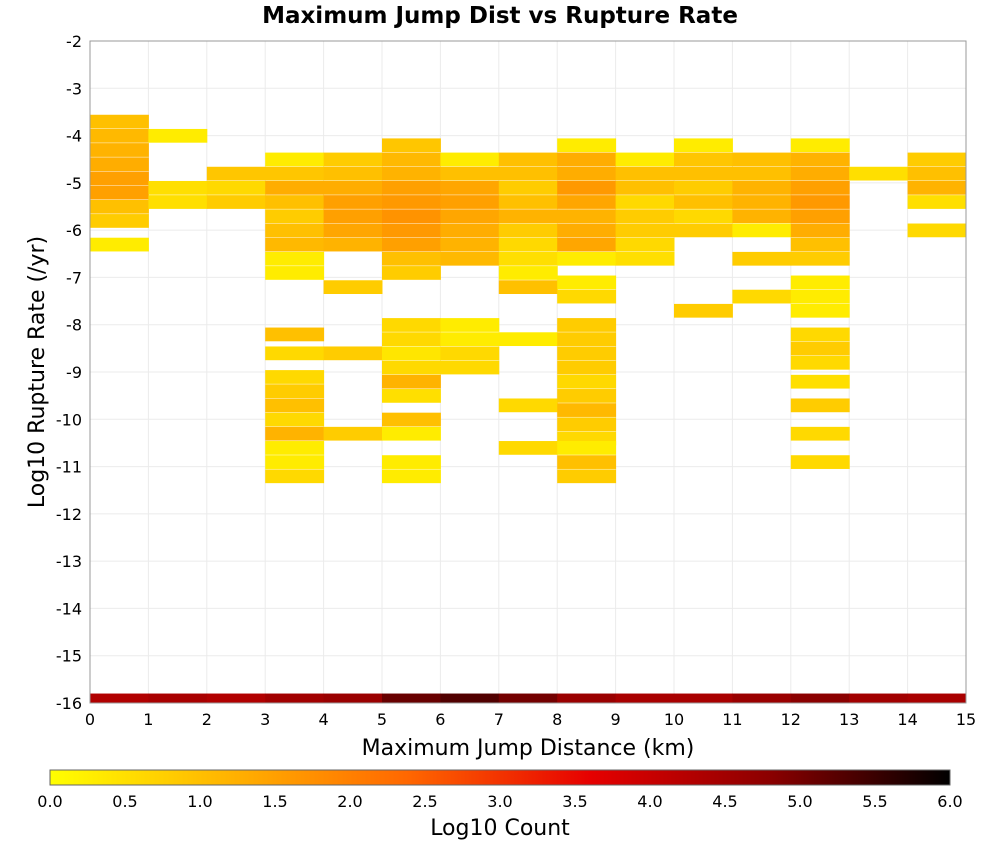 The width and height of the screenshot is (1000, 850). Describe the element at coordinates (499, 801) in the screenshot. I see `colorbar-tick-label: 3.0` at that location.